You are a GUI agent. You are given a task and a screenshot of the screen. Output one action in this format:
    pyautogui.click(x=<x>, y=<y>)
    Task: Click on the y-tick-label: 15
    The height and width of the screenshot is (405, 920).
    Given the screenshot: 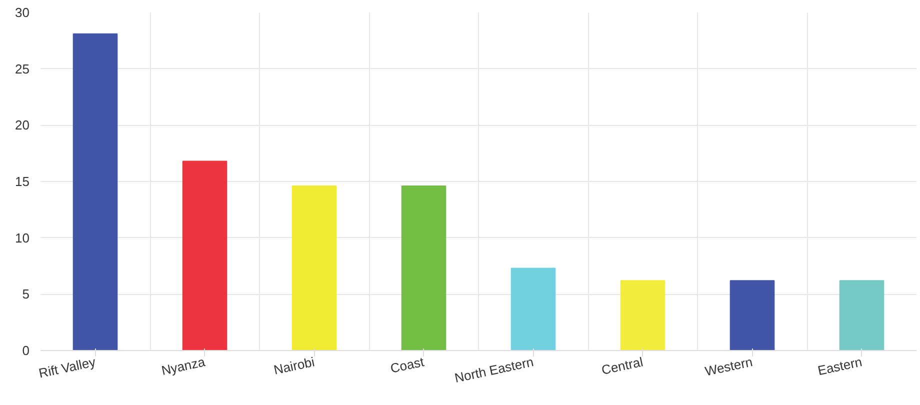 What is the action you would take?
    pyautogui.click(x=22, y=181)
    